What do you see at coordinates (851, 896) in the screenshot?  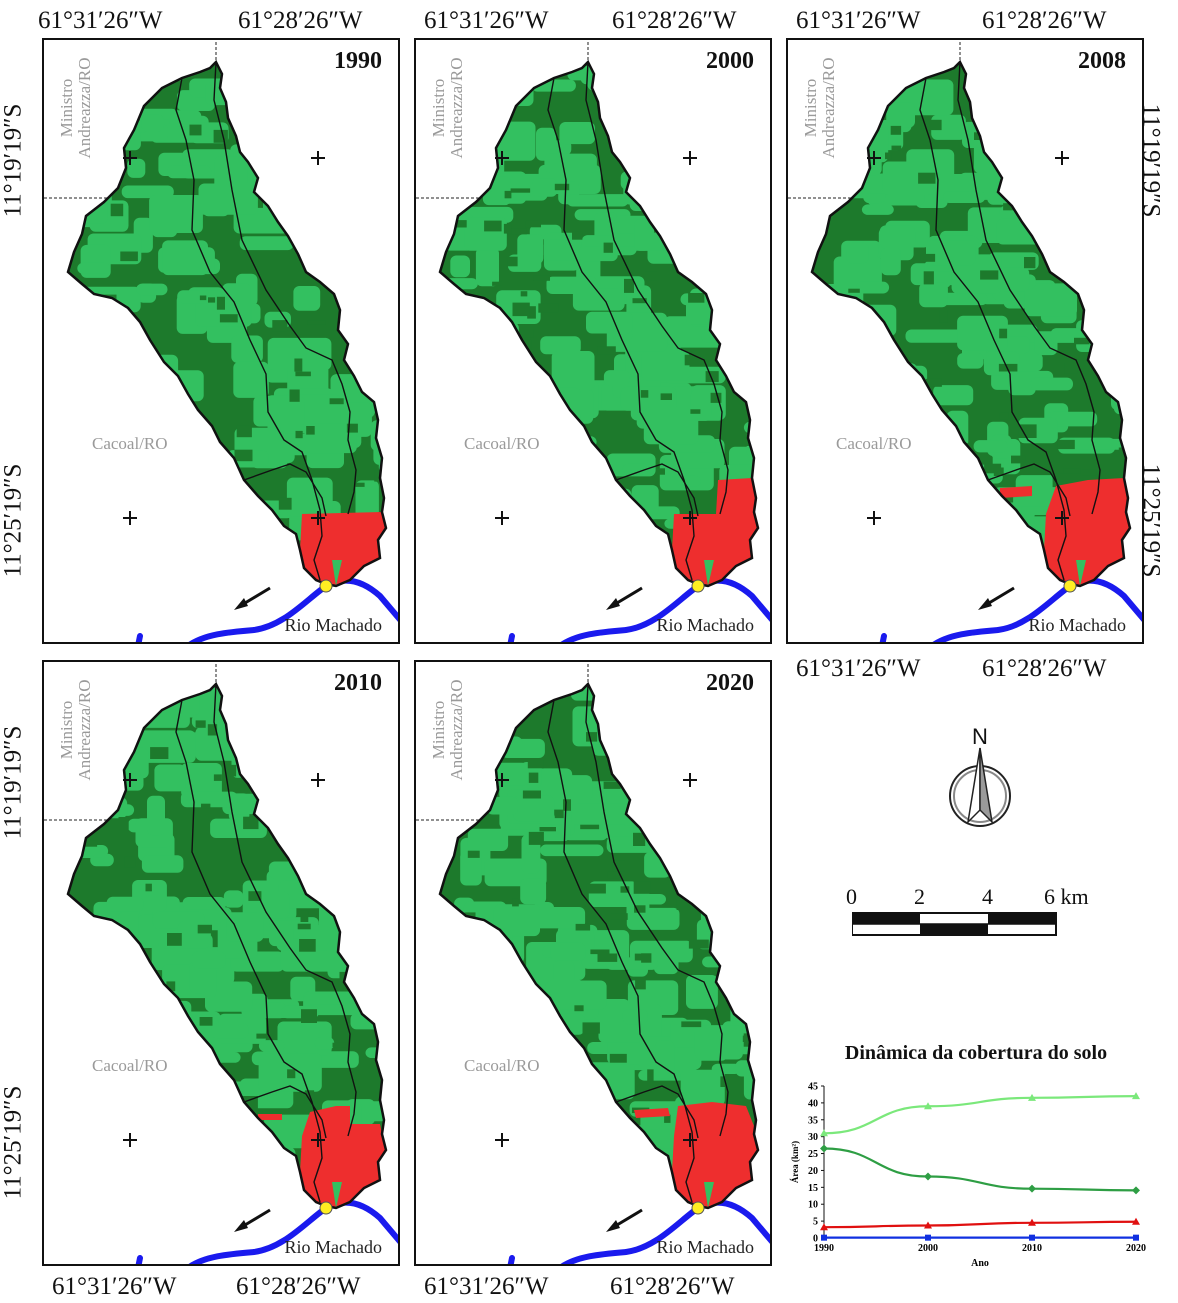 I see `scale-tick-0: 0` at bounding box center [851, 896].